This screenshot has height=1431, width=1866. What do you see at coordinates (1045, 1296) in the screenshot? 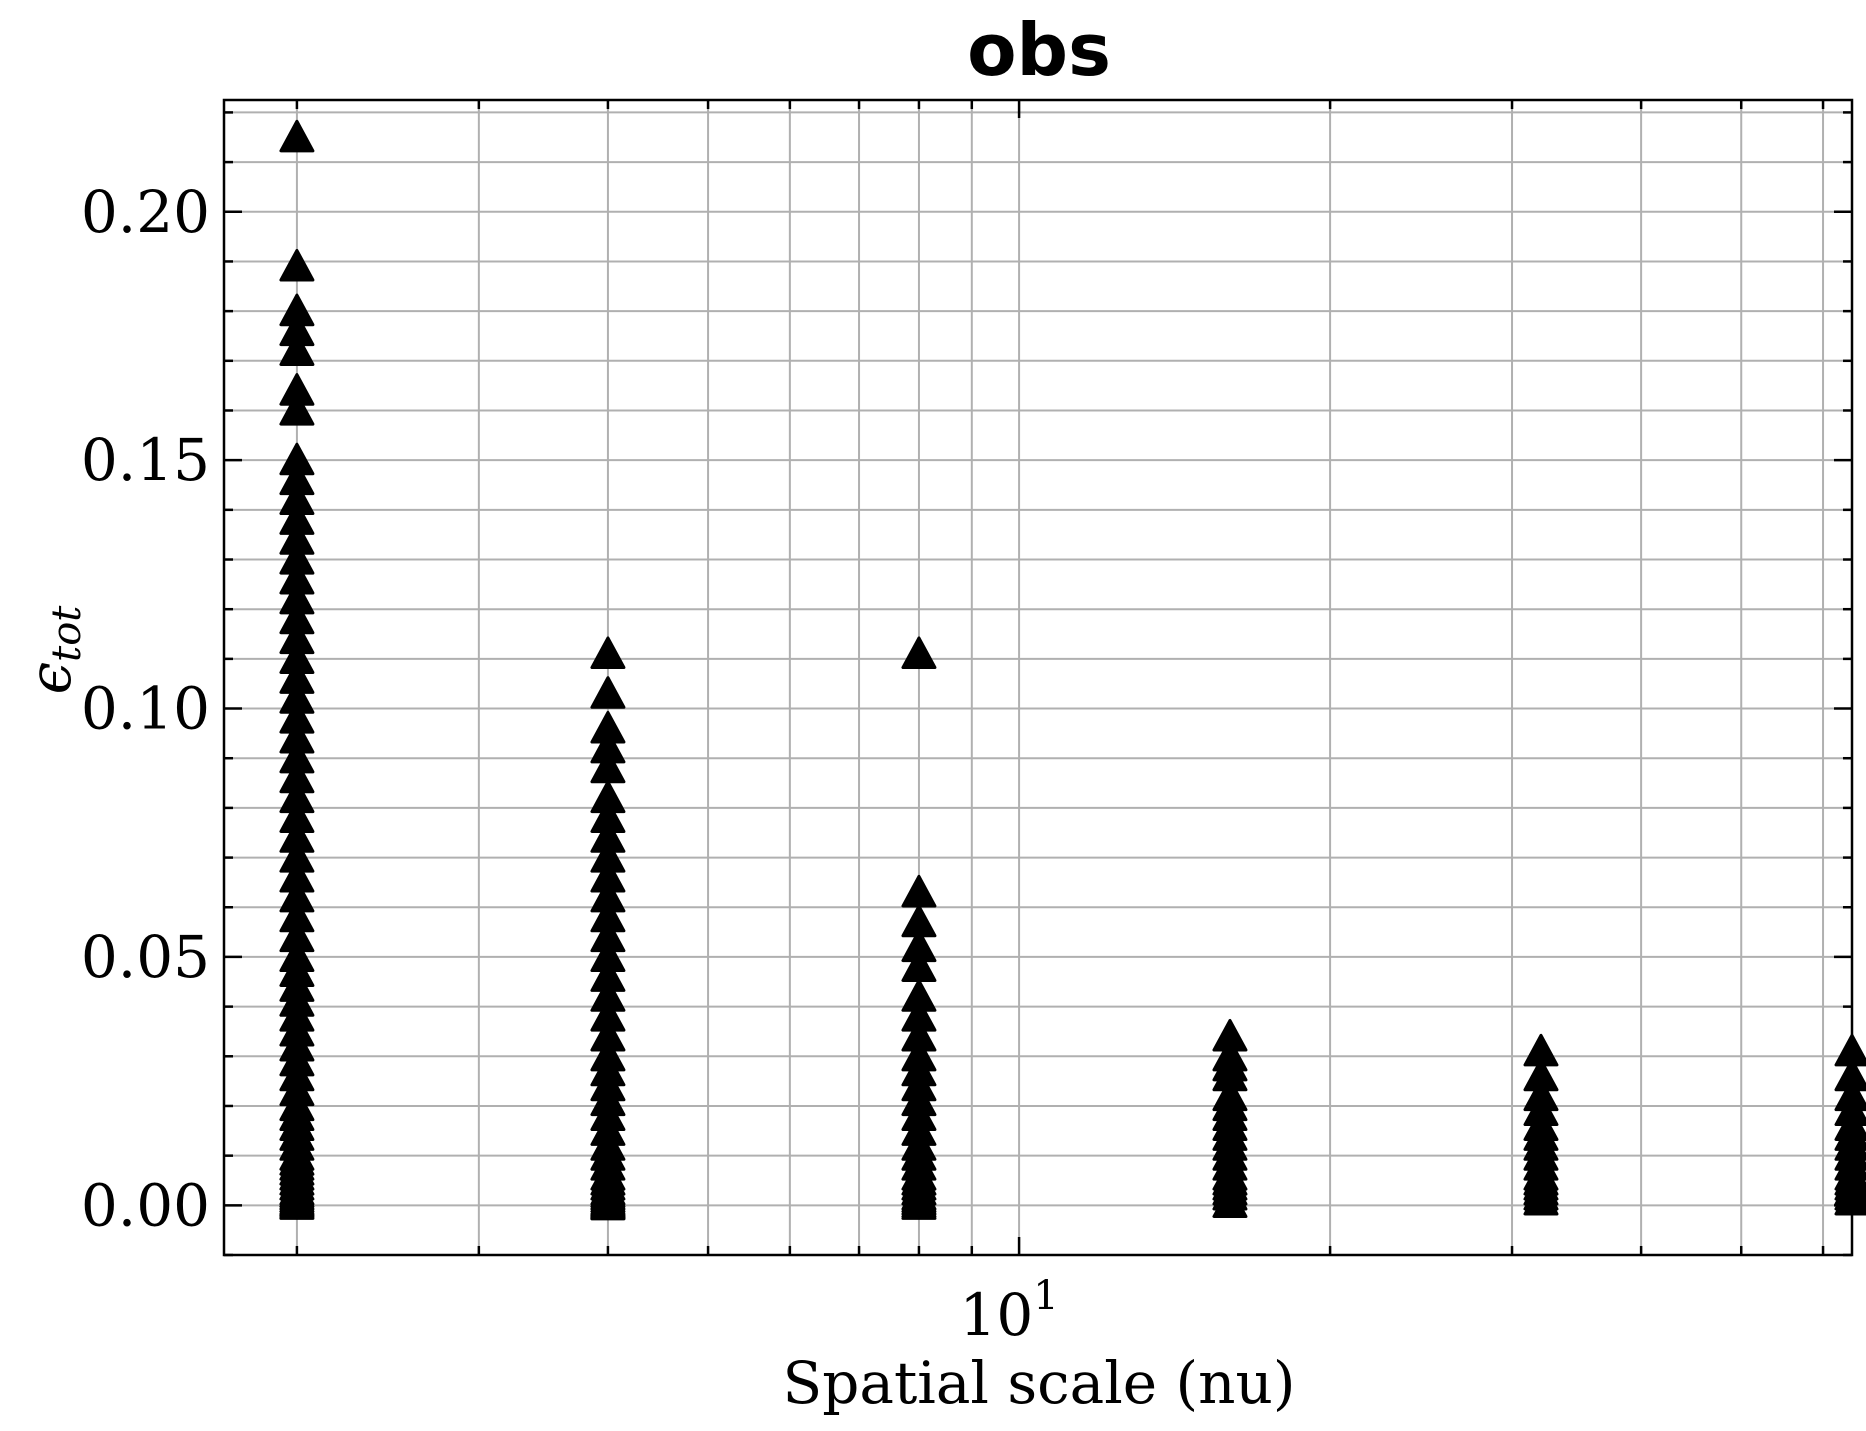
I see `x-tick-label-exponent: 1` at bounding box center [1045, 1296].